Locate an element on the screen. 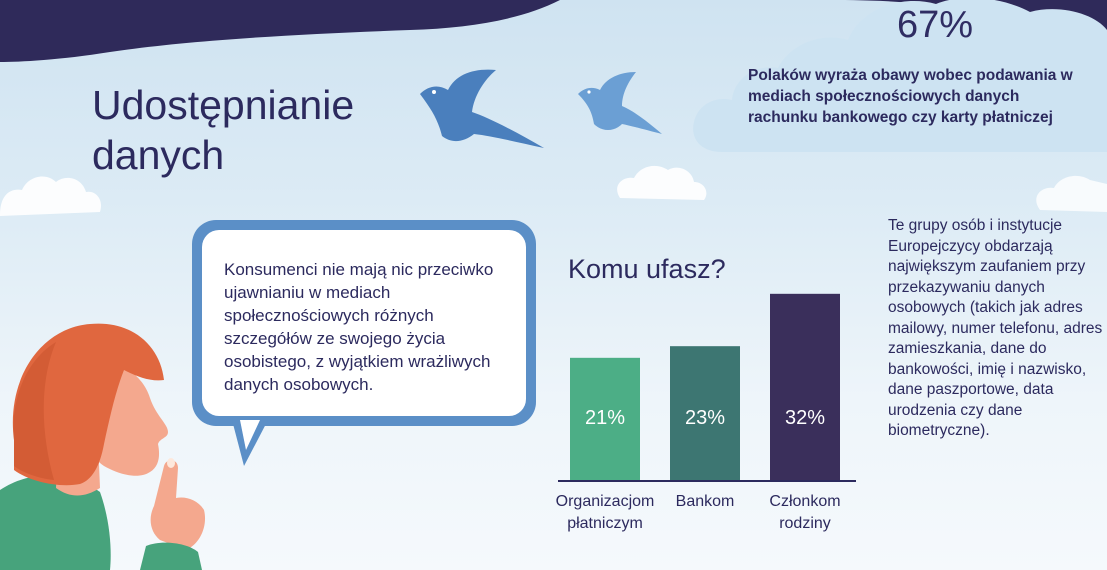  bar-value-label: 32% is located at coordinates (805, 418).